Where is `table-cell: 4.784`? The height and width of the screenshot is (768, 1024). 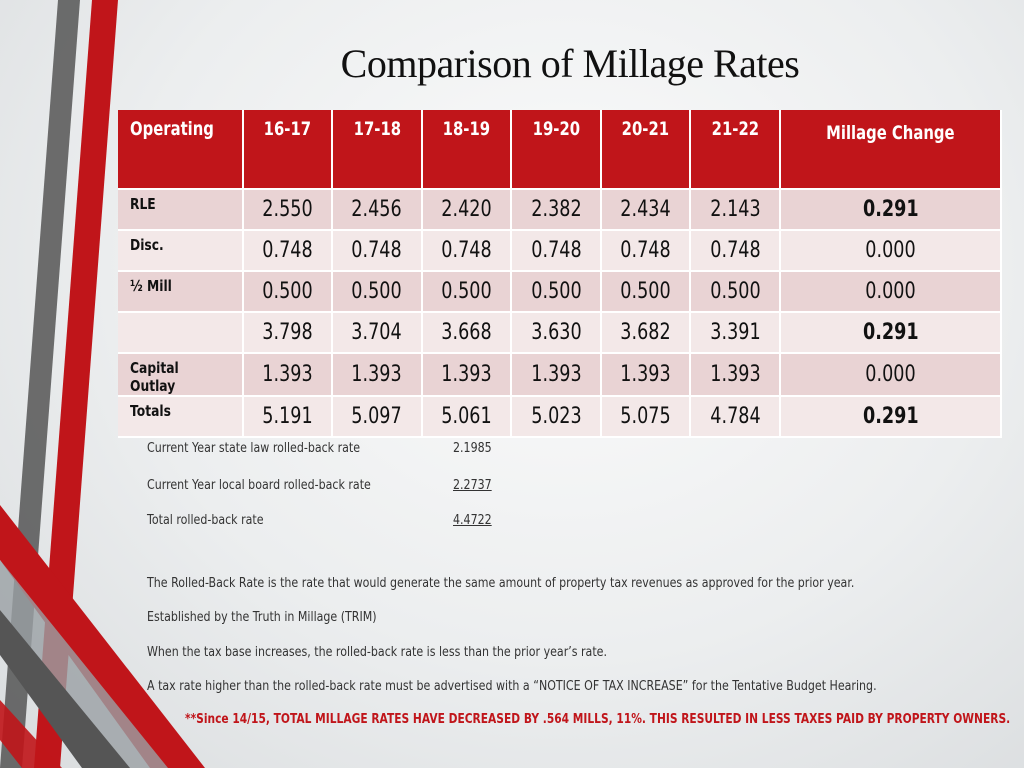 table-cell: 4.784 is located at coordinates (736, 417).